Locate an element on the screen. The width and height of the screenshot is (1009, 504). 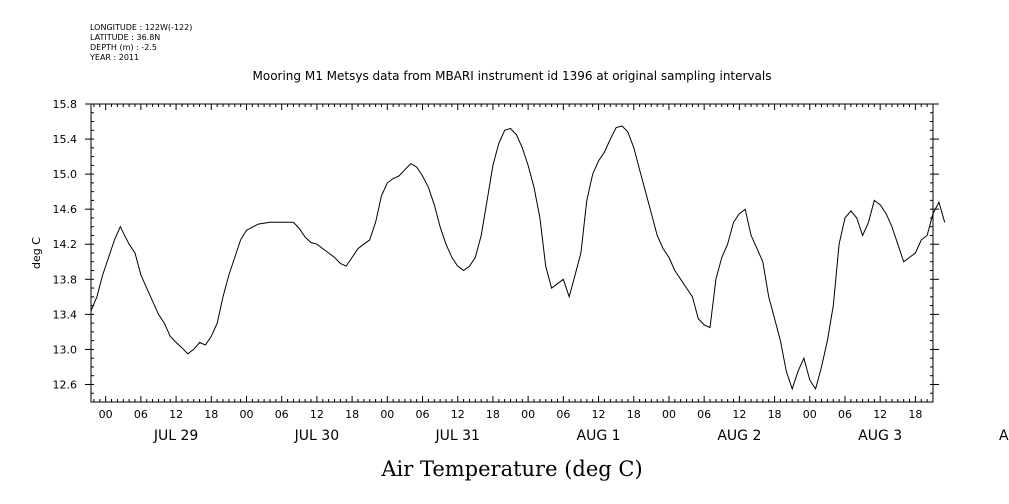
y-tick-label: 15.8 is located at coordinates (65, 104).